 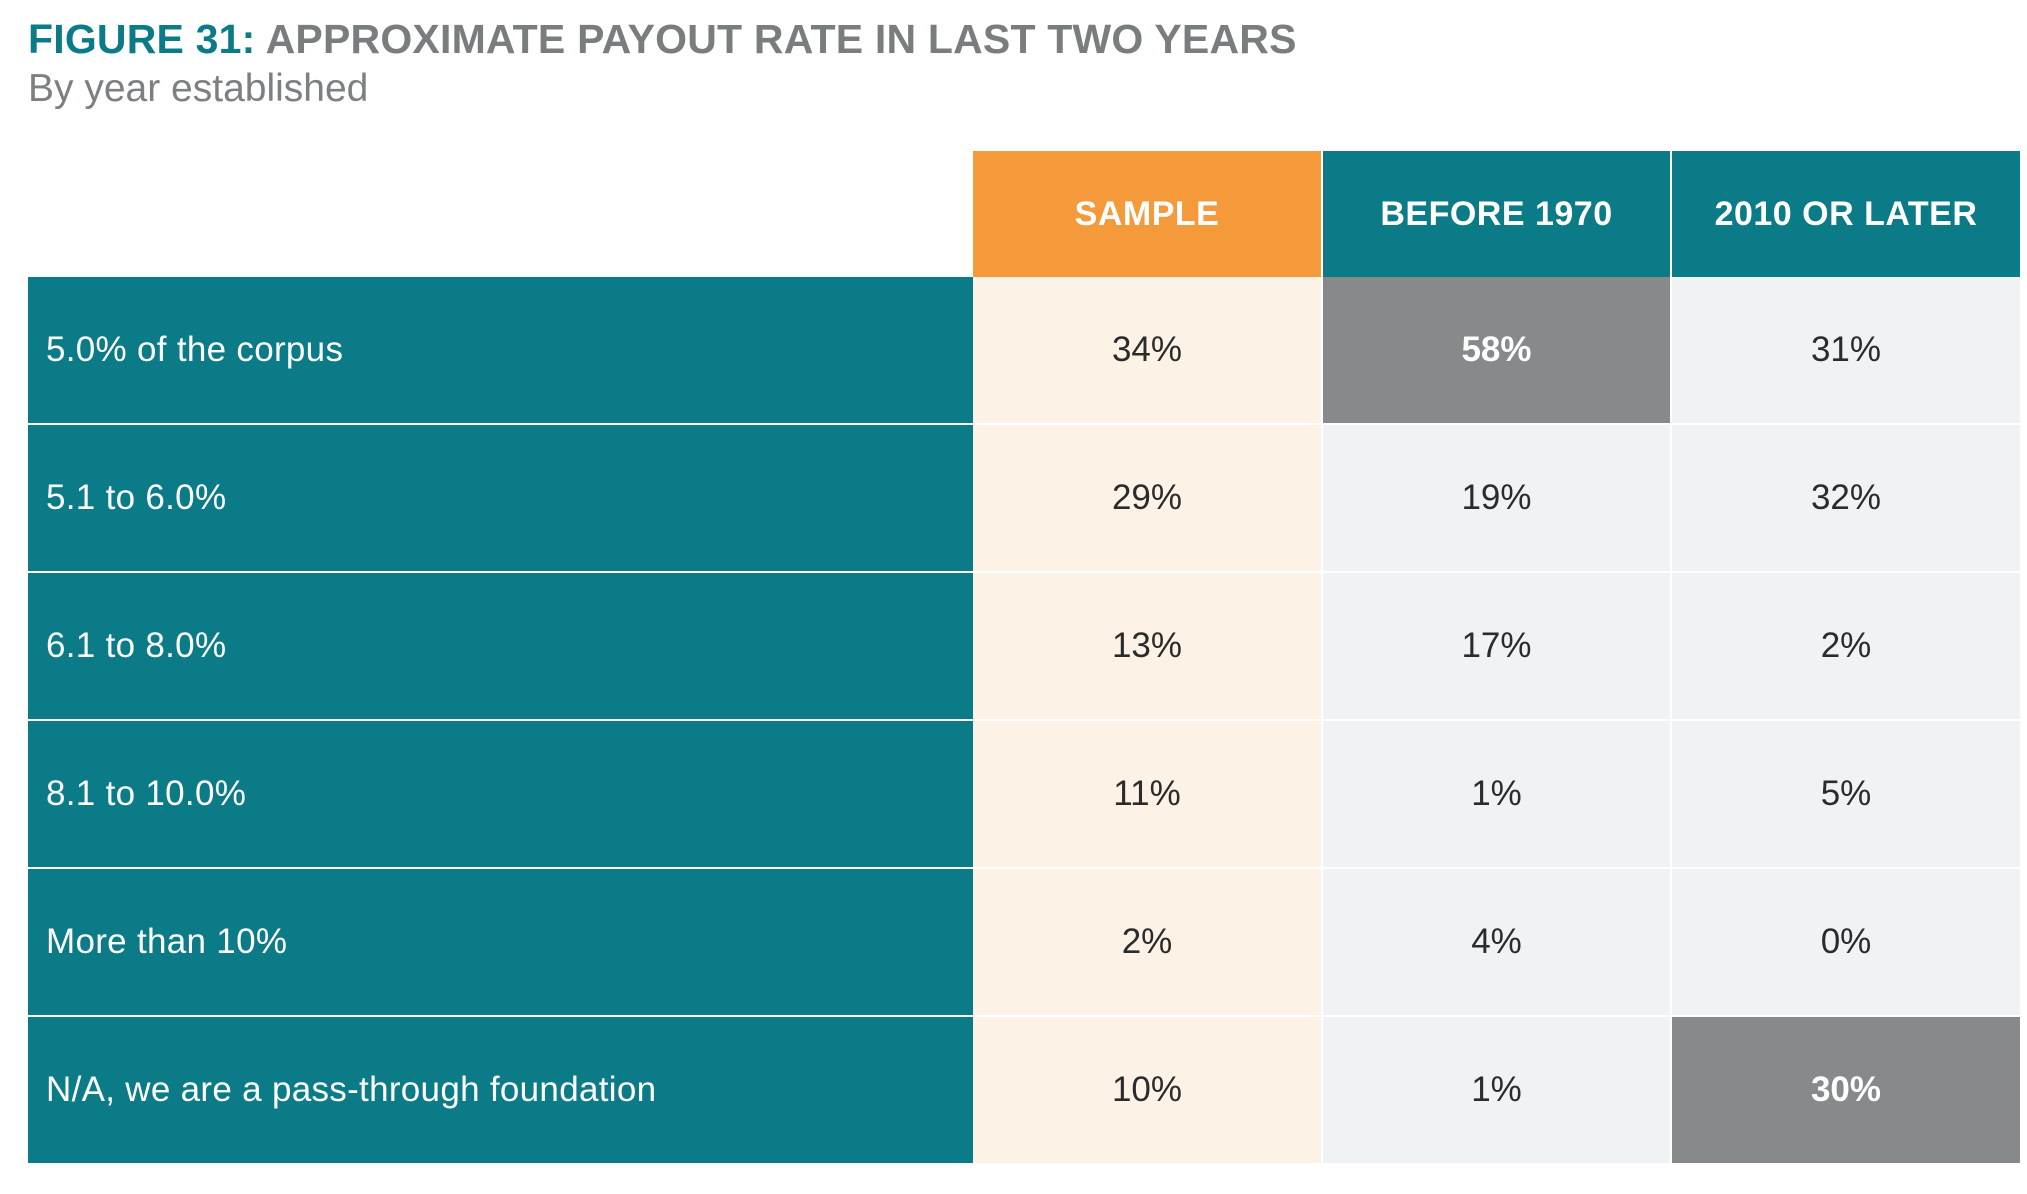 I want to click on row-label: N/A, we are a pass-through foundation, so click(x=500, y=1089).